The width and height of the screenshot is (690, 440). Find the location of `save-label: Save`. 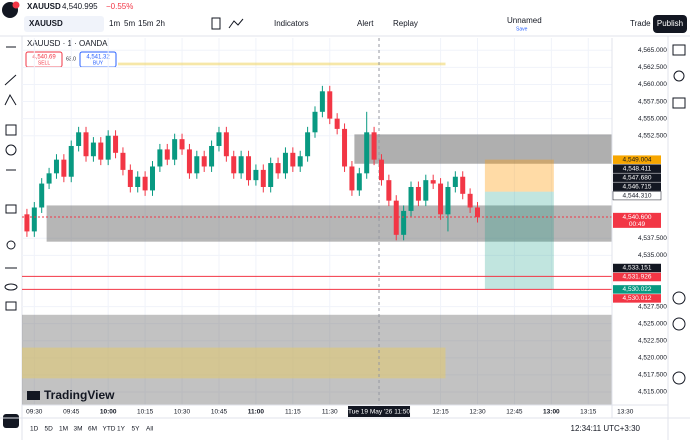

save-label: Save is located at coordinates (522, 29).